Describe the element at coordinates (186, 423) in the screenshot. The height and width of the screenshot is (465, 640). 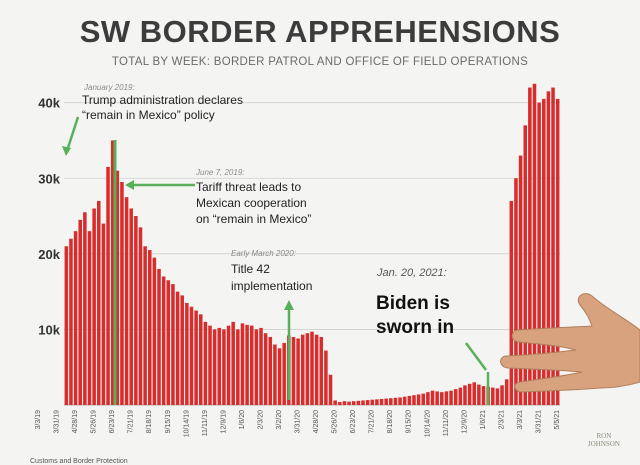
I see `x-tick-label: 10/14/19` at that location.